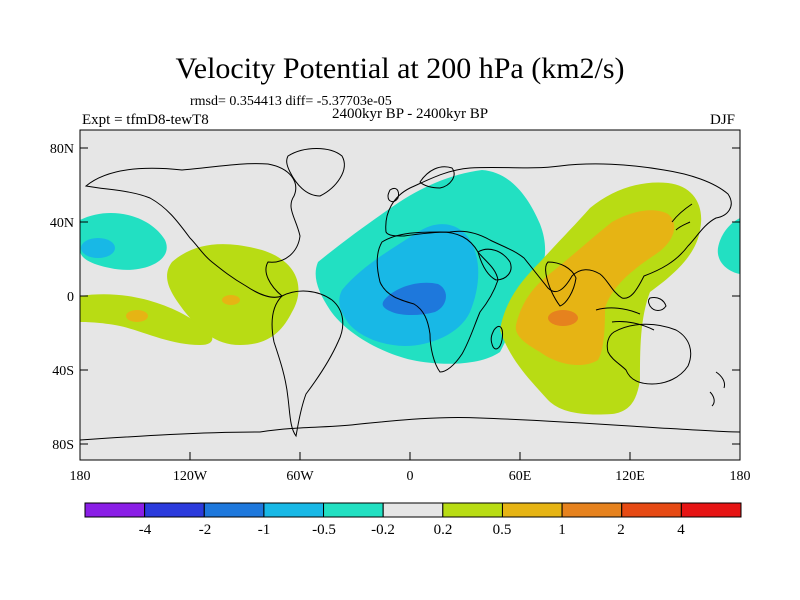 The image size is (800, 600). Describe the element at coordinates (80, 476) in the screenshot. I see `lon-label-180w: 180` at that location.